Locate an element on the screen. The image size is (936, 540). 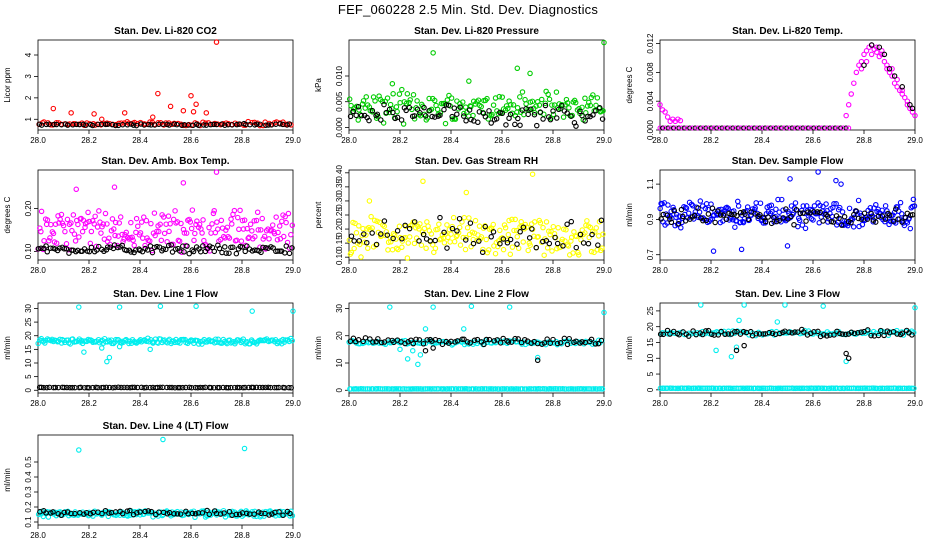
x-tick-label: 28.6 is located at coordinates (191, 270).